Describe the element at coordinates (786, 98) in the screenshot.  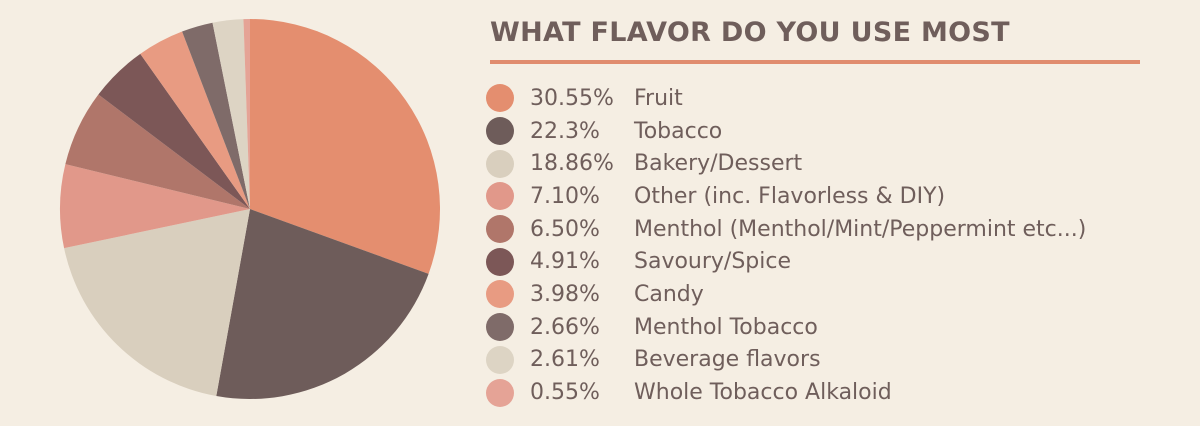
I see `legend-item: 30.55% Fruit` at that location.